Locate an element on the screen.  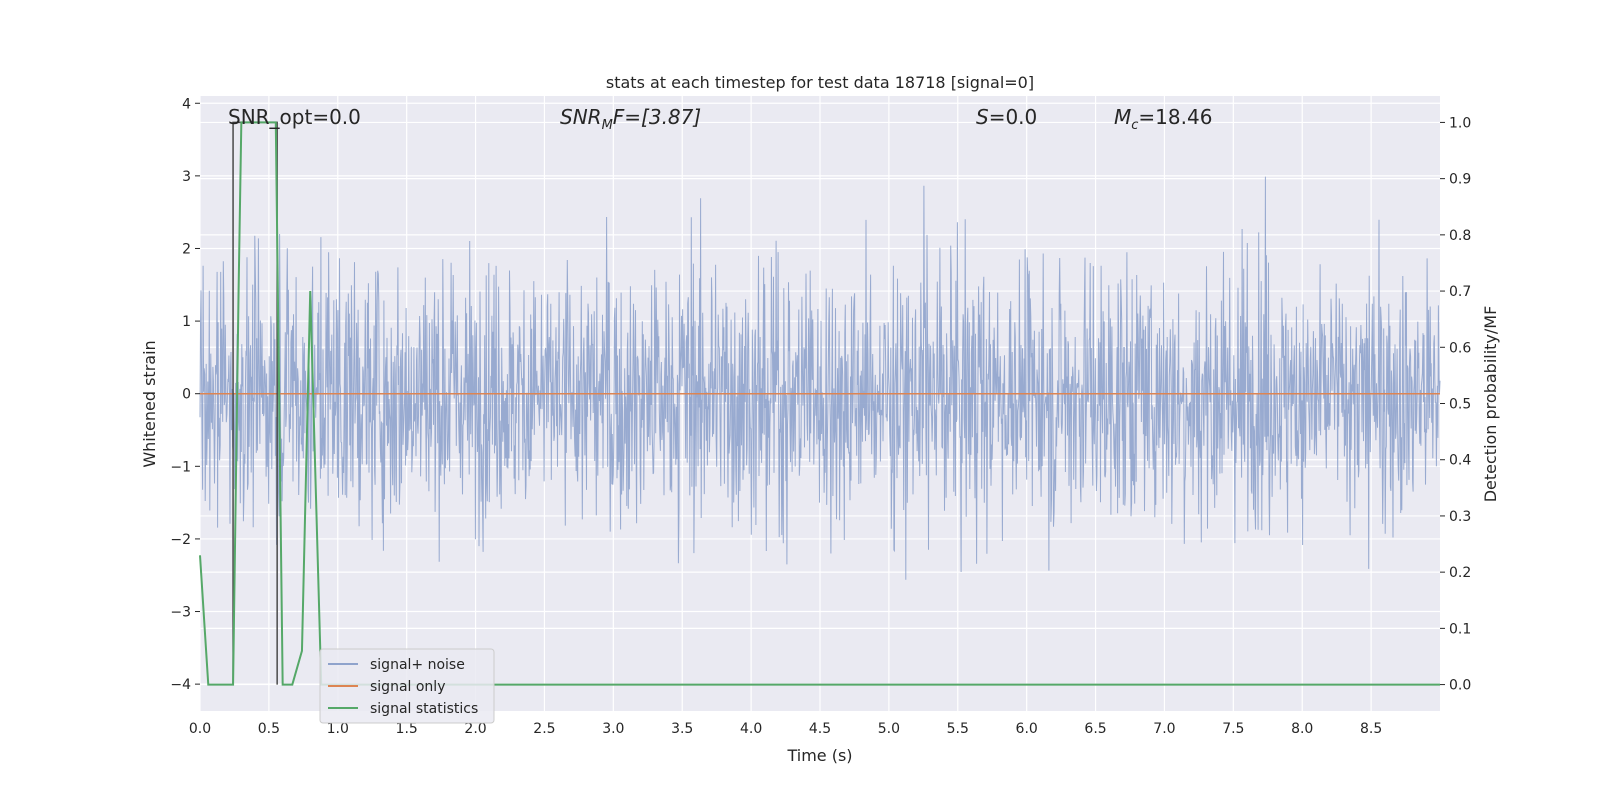
annotation-snr-mf-main: SNR is located at coordinates (581, 117).